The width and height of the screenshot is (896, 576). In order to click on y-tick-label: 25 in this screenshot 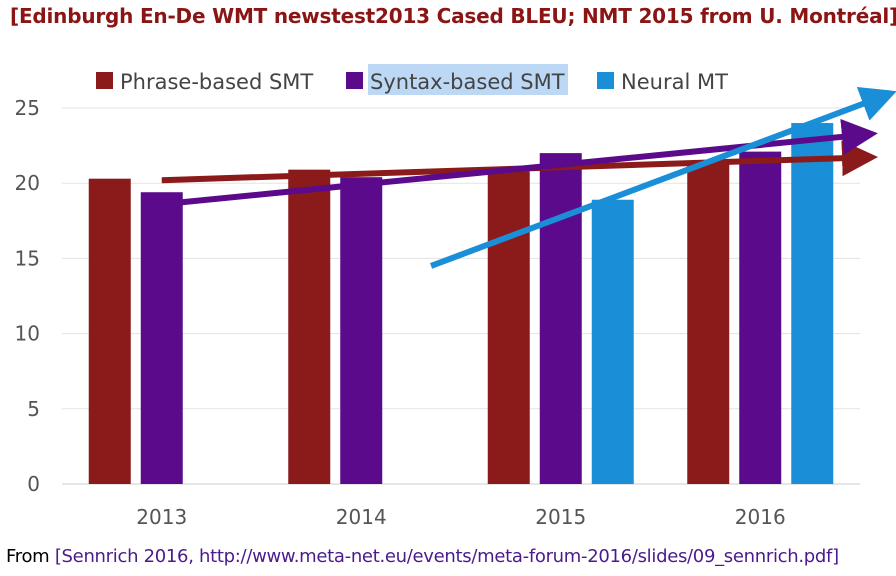, I will do `click(27, 108)`.